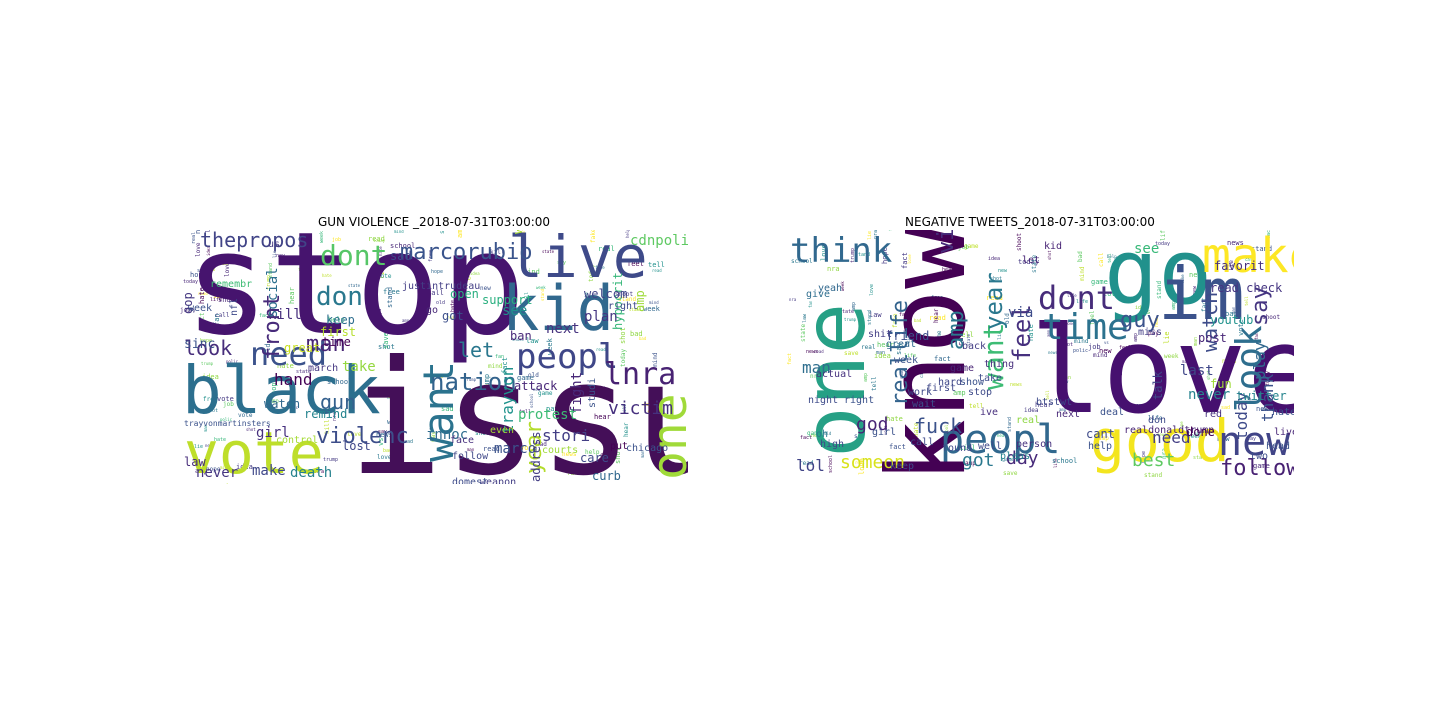  What do you see at coordinates (1002, 435) in the screenshot?
I see `wordcloud-filler-word: hear` at bounding box center [1002, 435].